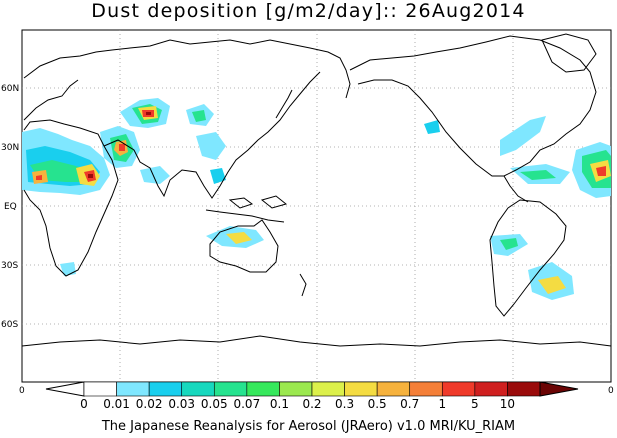  Describe the element at coordinates (181, 404) in the screenshot. I see `colorbar-tick-label: 0.03` at that location.